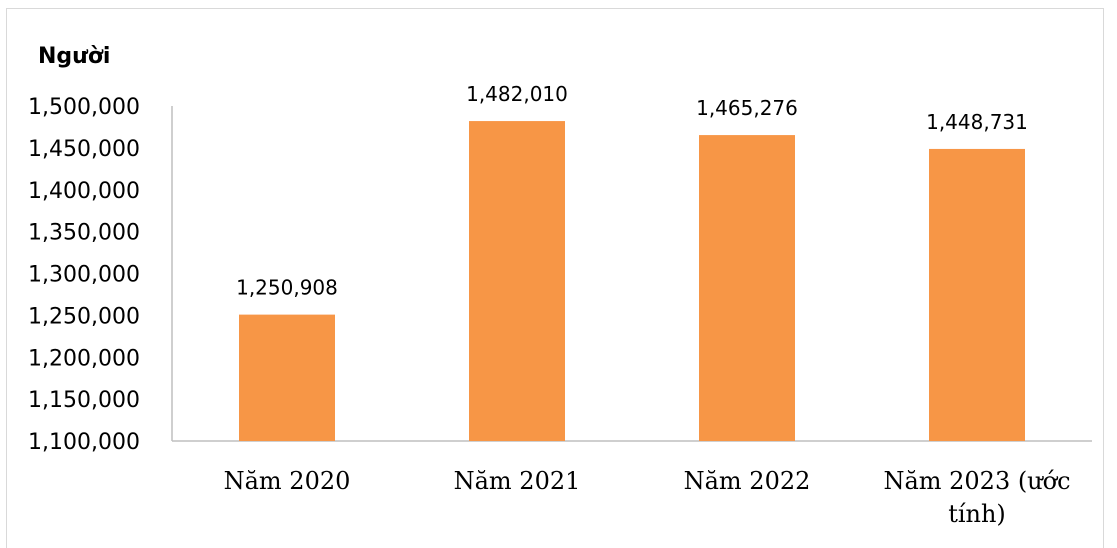  I want to click on x-tick-label: Năm 2021, so click(517, 481).